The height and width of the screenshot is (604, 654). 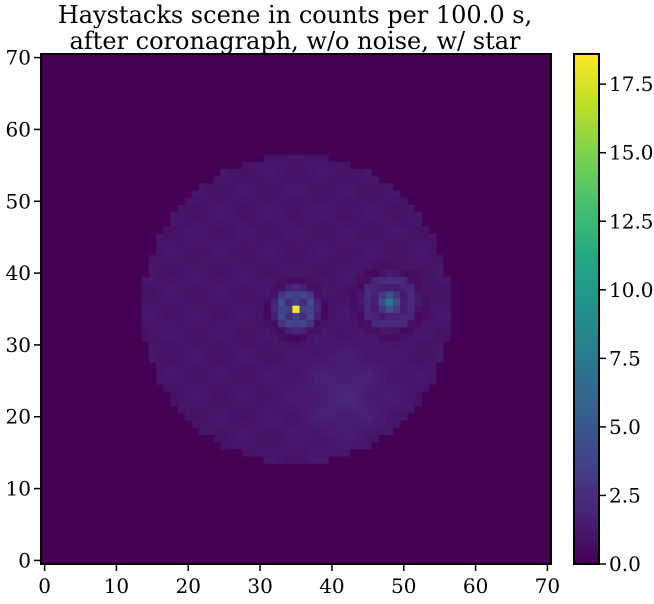 I want to click on y-tick-label: 40, so click(x=18, y=273).